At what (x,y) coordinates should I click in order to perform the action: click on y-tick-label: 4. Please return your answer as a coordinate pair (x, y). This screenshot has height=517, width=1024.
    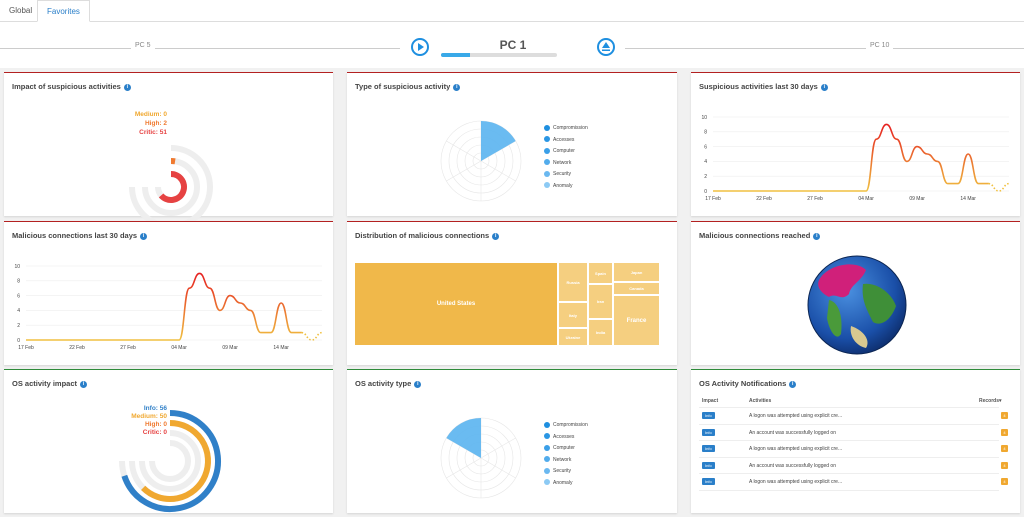
    Looking at the image, I should click on (705, 162).